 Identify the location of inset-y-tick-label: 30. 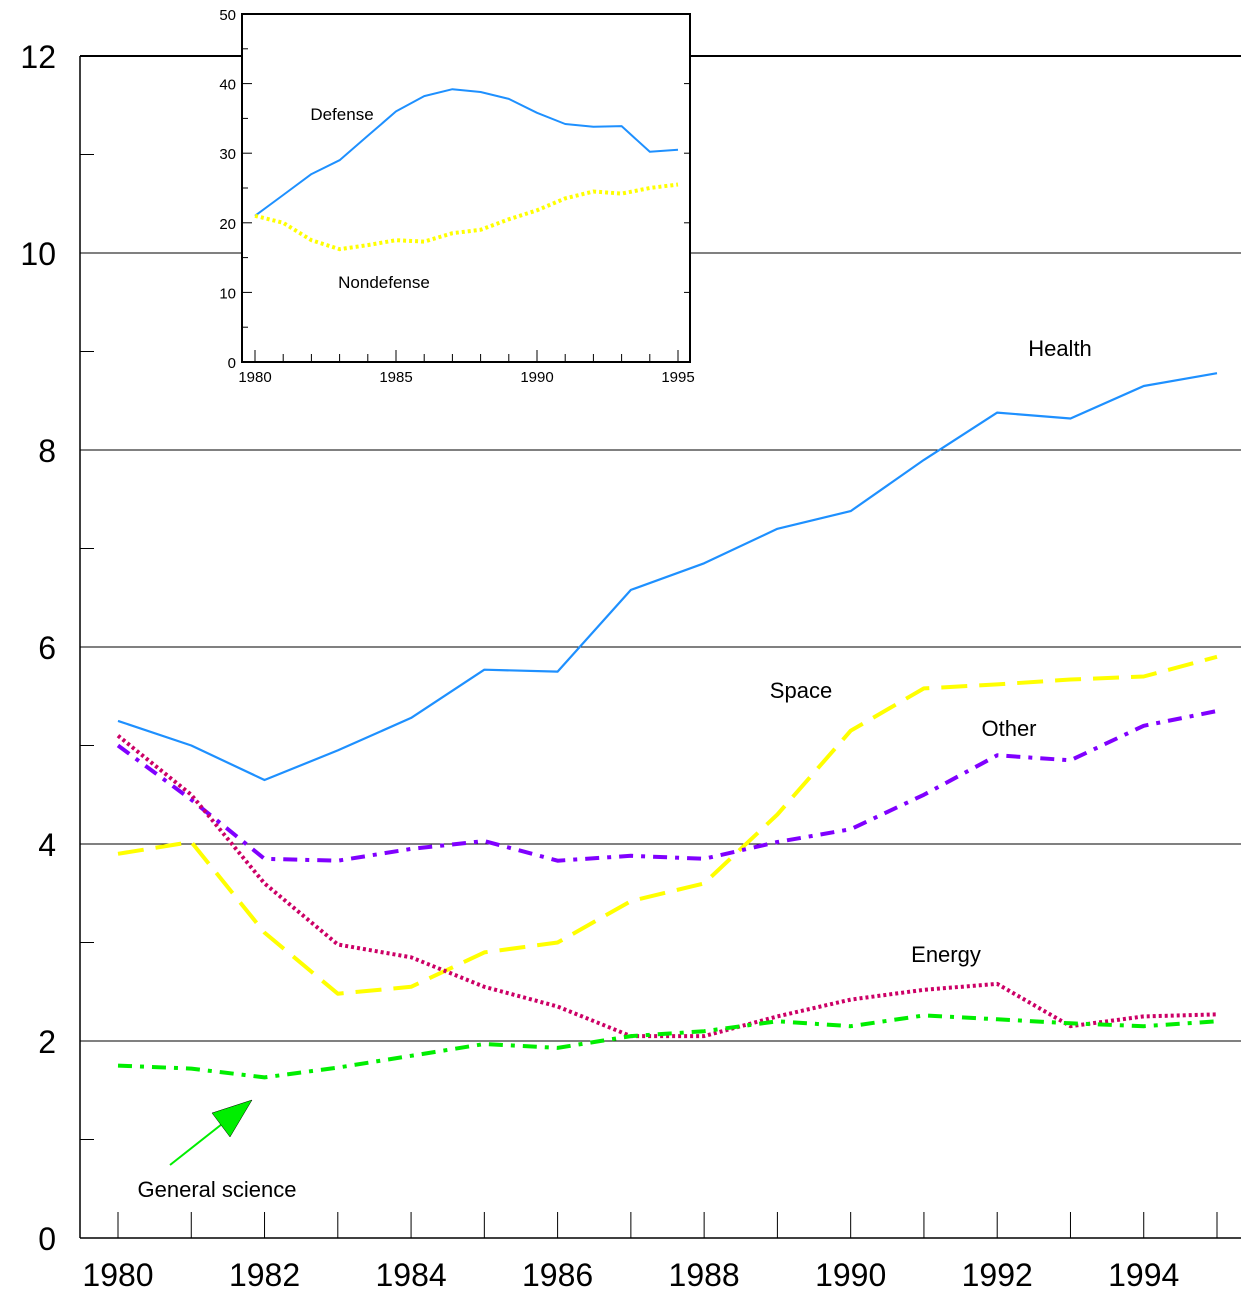
(227, 154).